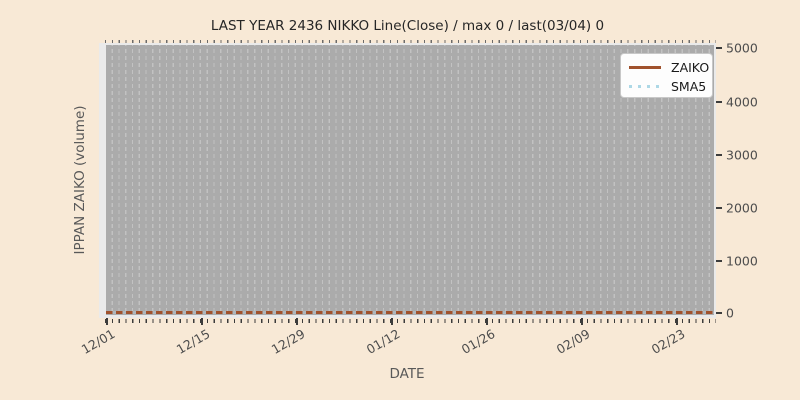 The image size is (800, 400). Describe the element at coordinates (669, 67) in the screenshot. I see `legend-entry-zaiko: ZAIKO` at that location.